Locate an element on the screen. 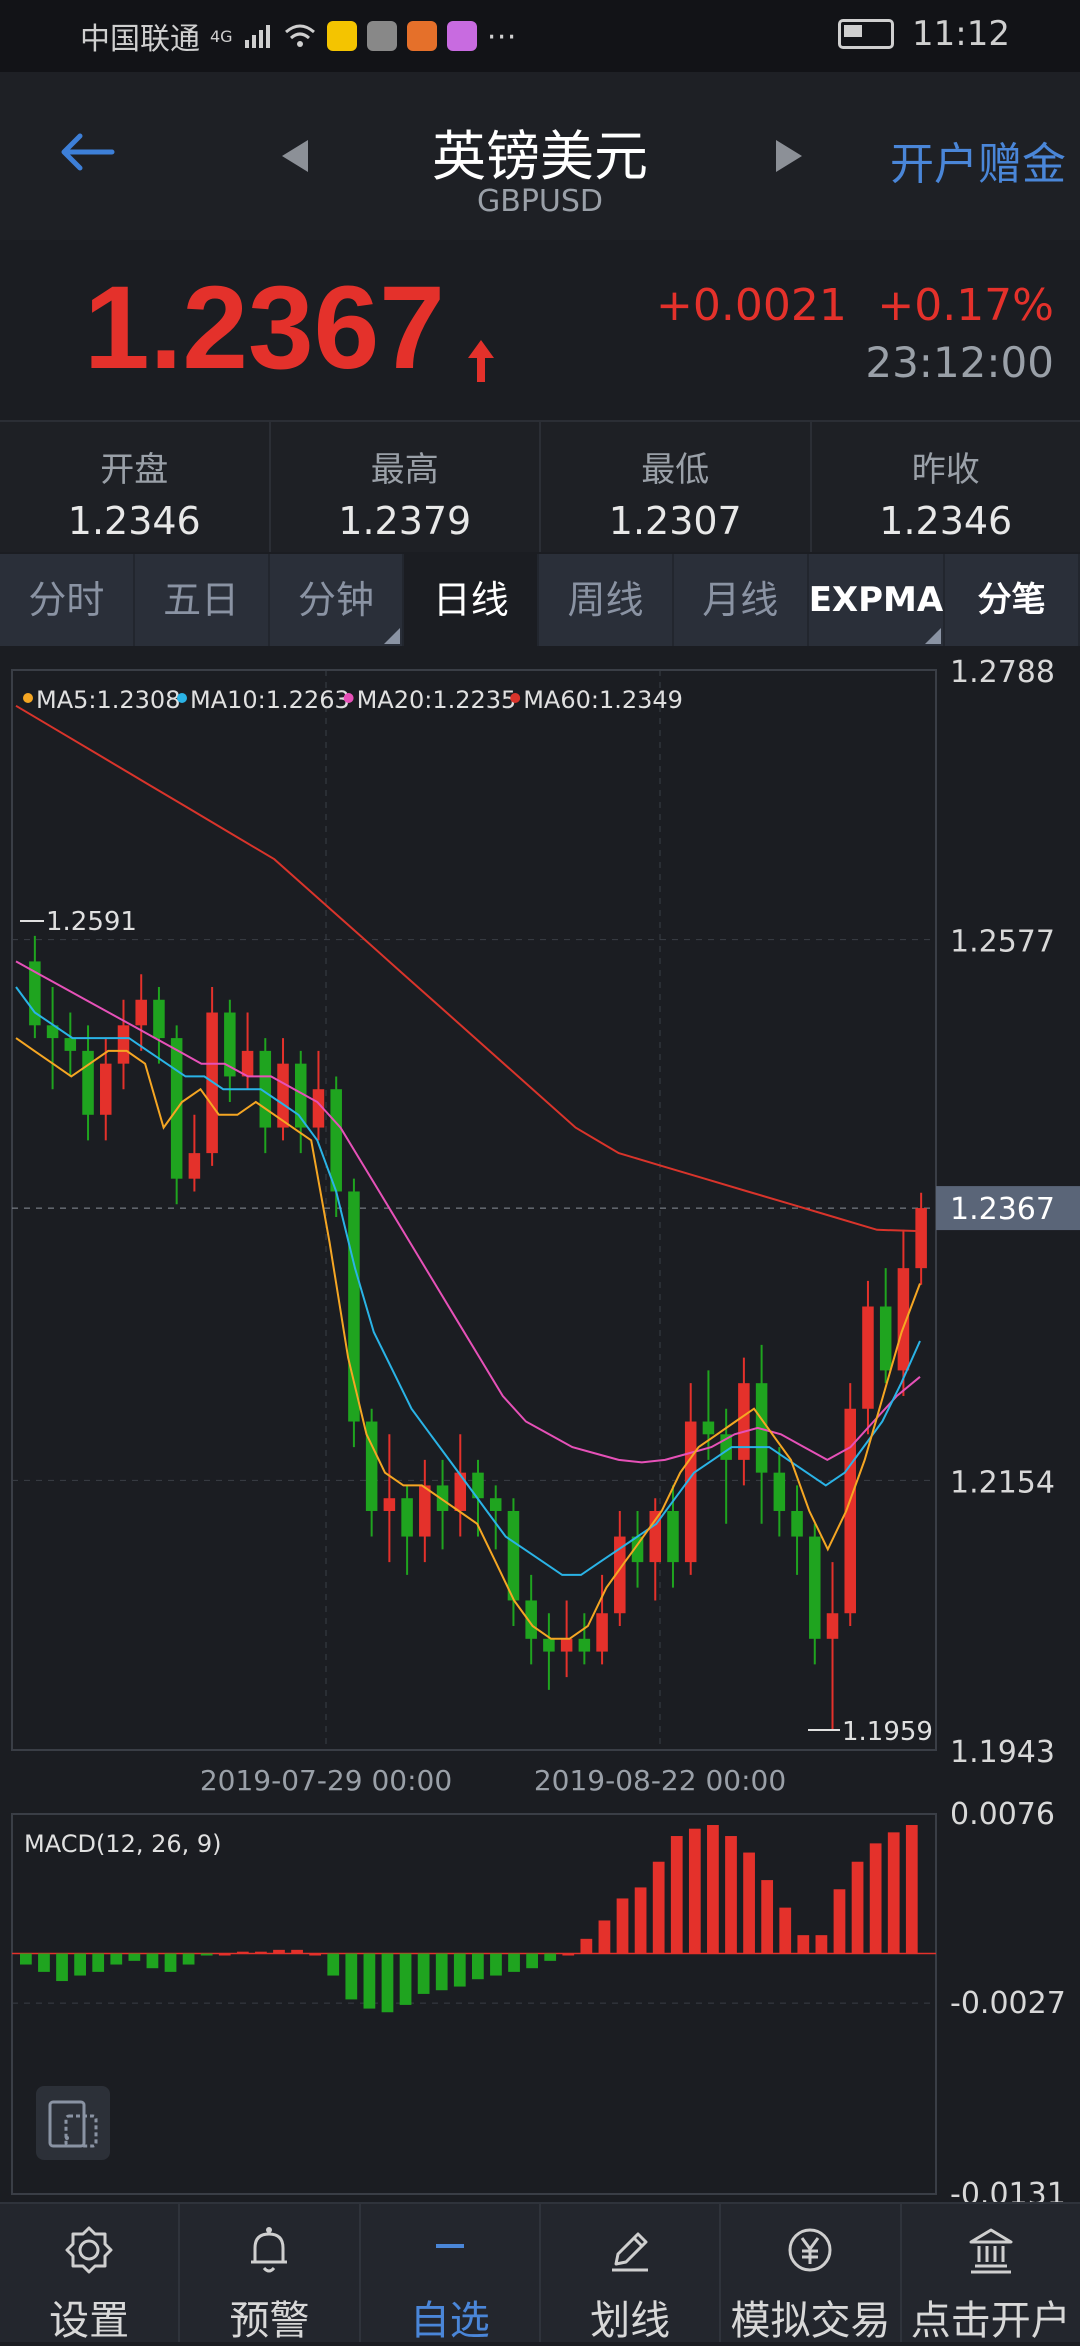 The height and width of the screenshot is (2346, 1080). x-axis-label: 2019-07-29 00:00 is located at coordinates (326, 1780).